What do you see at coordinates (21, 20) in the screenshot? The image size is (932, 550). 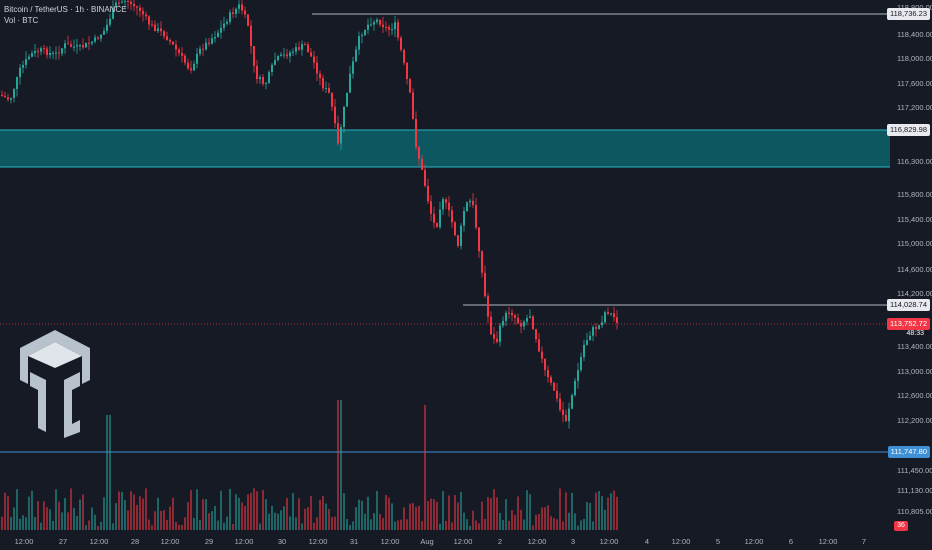 I see `volume-legend: Vol · BTC` at bounding box center [21, 20].